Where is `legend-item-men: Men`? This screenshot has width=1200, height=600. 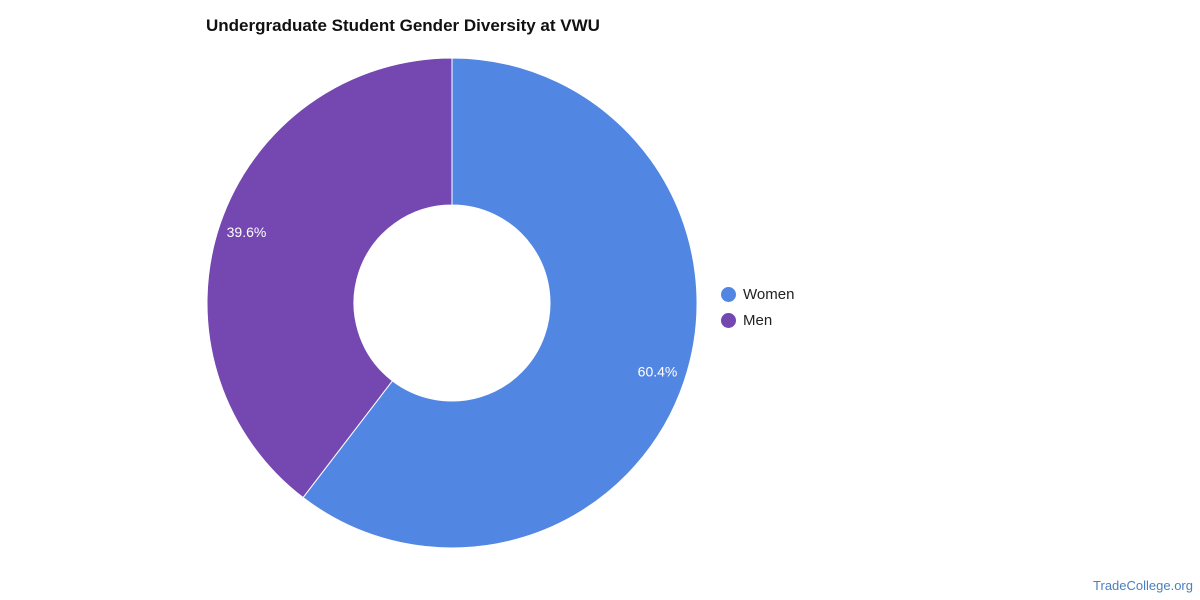 legend-item-men: Men is located at coordinates (757, 320).